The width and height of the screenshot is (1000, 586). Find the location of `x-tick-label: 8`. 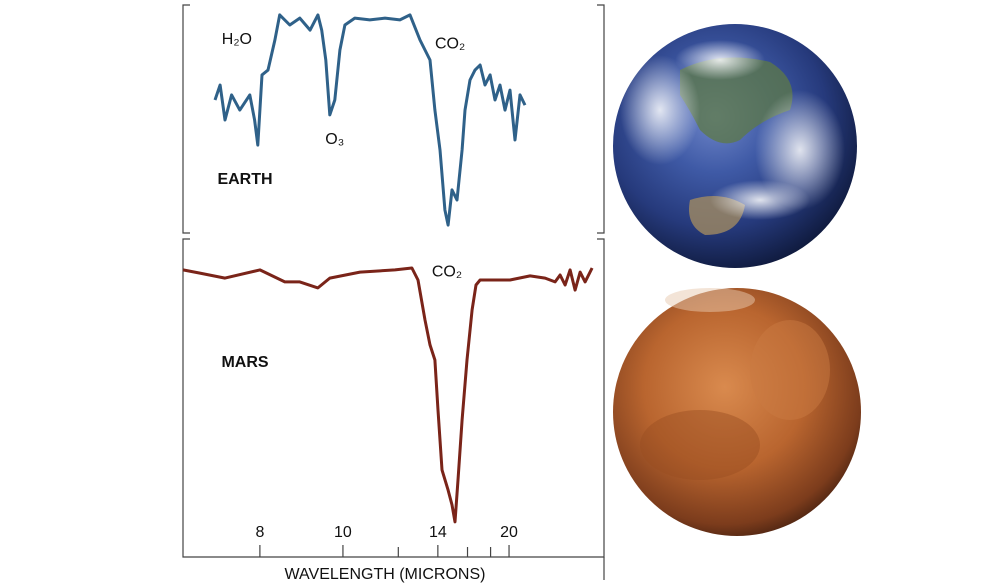

x-tick-label: 8 is located at coordinates (259, 532).